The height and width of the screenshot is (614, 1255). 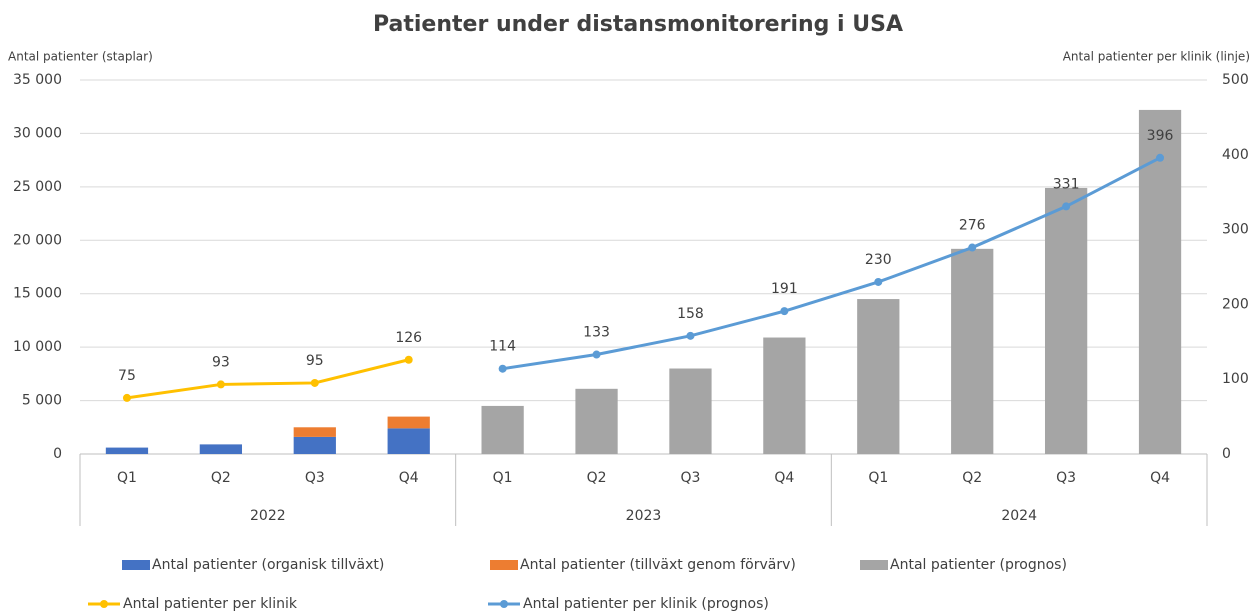 I want to click on y-tick-label: 25 000, so click(x=37, y=187).